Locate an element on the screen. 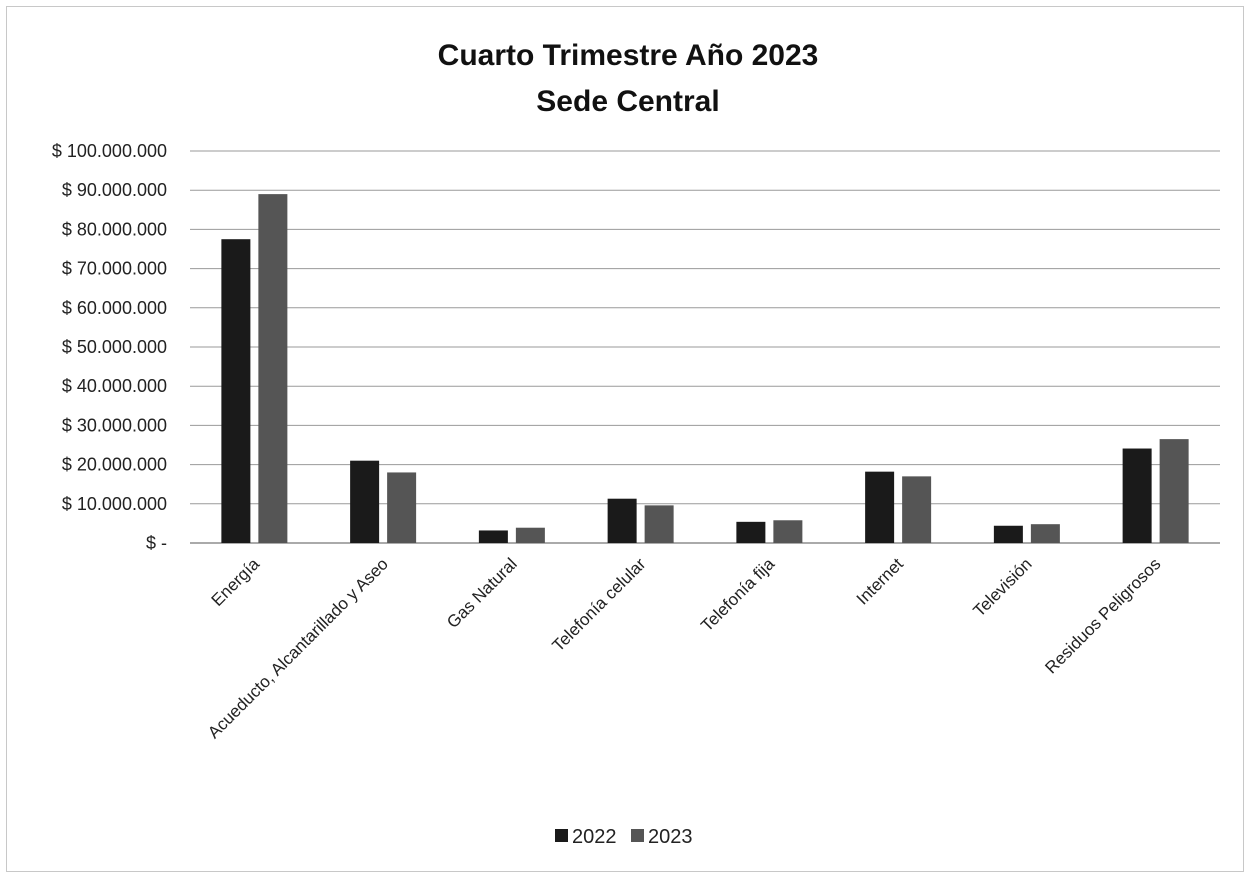 This screenshot has width=1250, height=879. legend-swatch-2022 is located at coordinates (561, 835).